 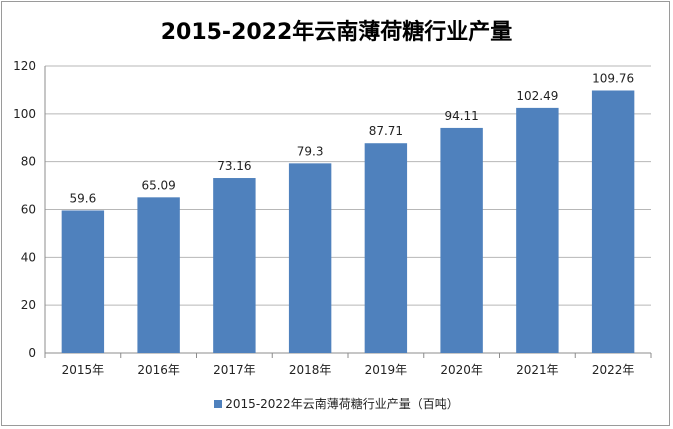 What do you see at coordinates (158, 185) in the screenshot?
I see `data-label: 65.09` at bounding box center [158, 185].